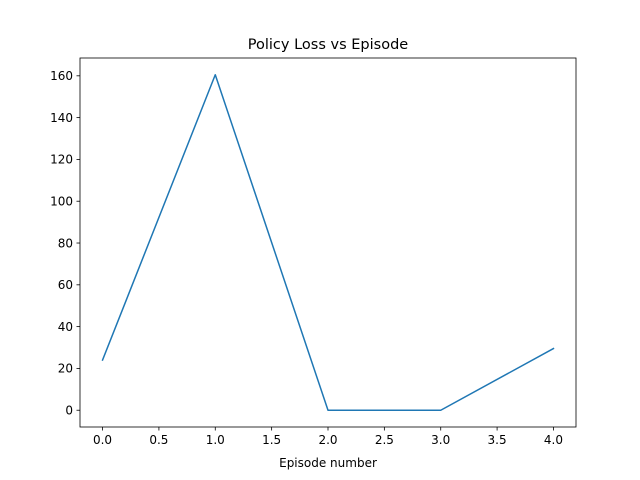 This screenshot has height=480, width=640. I want to click on x-tick-label: 2.5, so click(384, 440).